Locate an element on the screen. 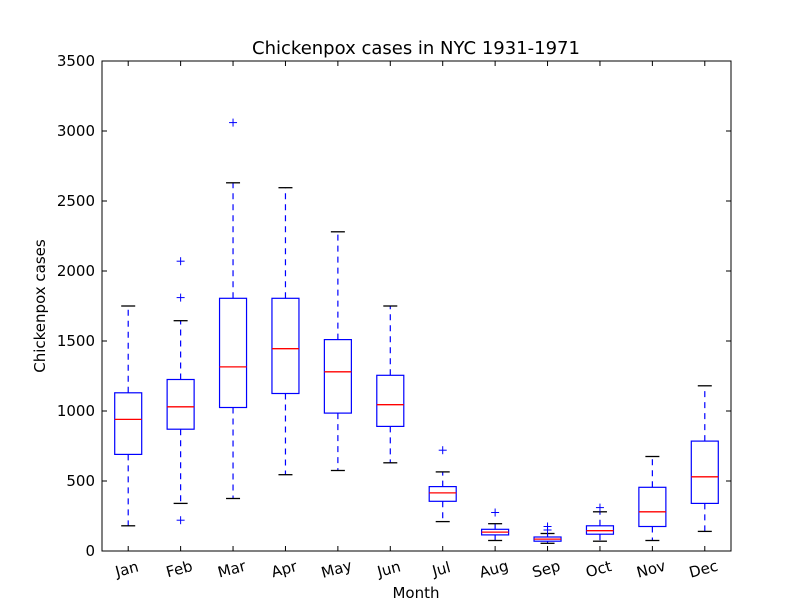 This screenshot has height=612, width=812. y-axis-label: Chickenpox cases is located at coordinates (40, 306).